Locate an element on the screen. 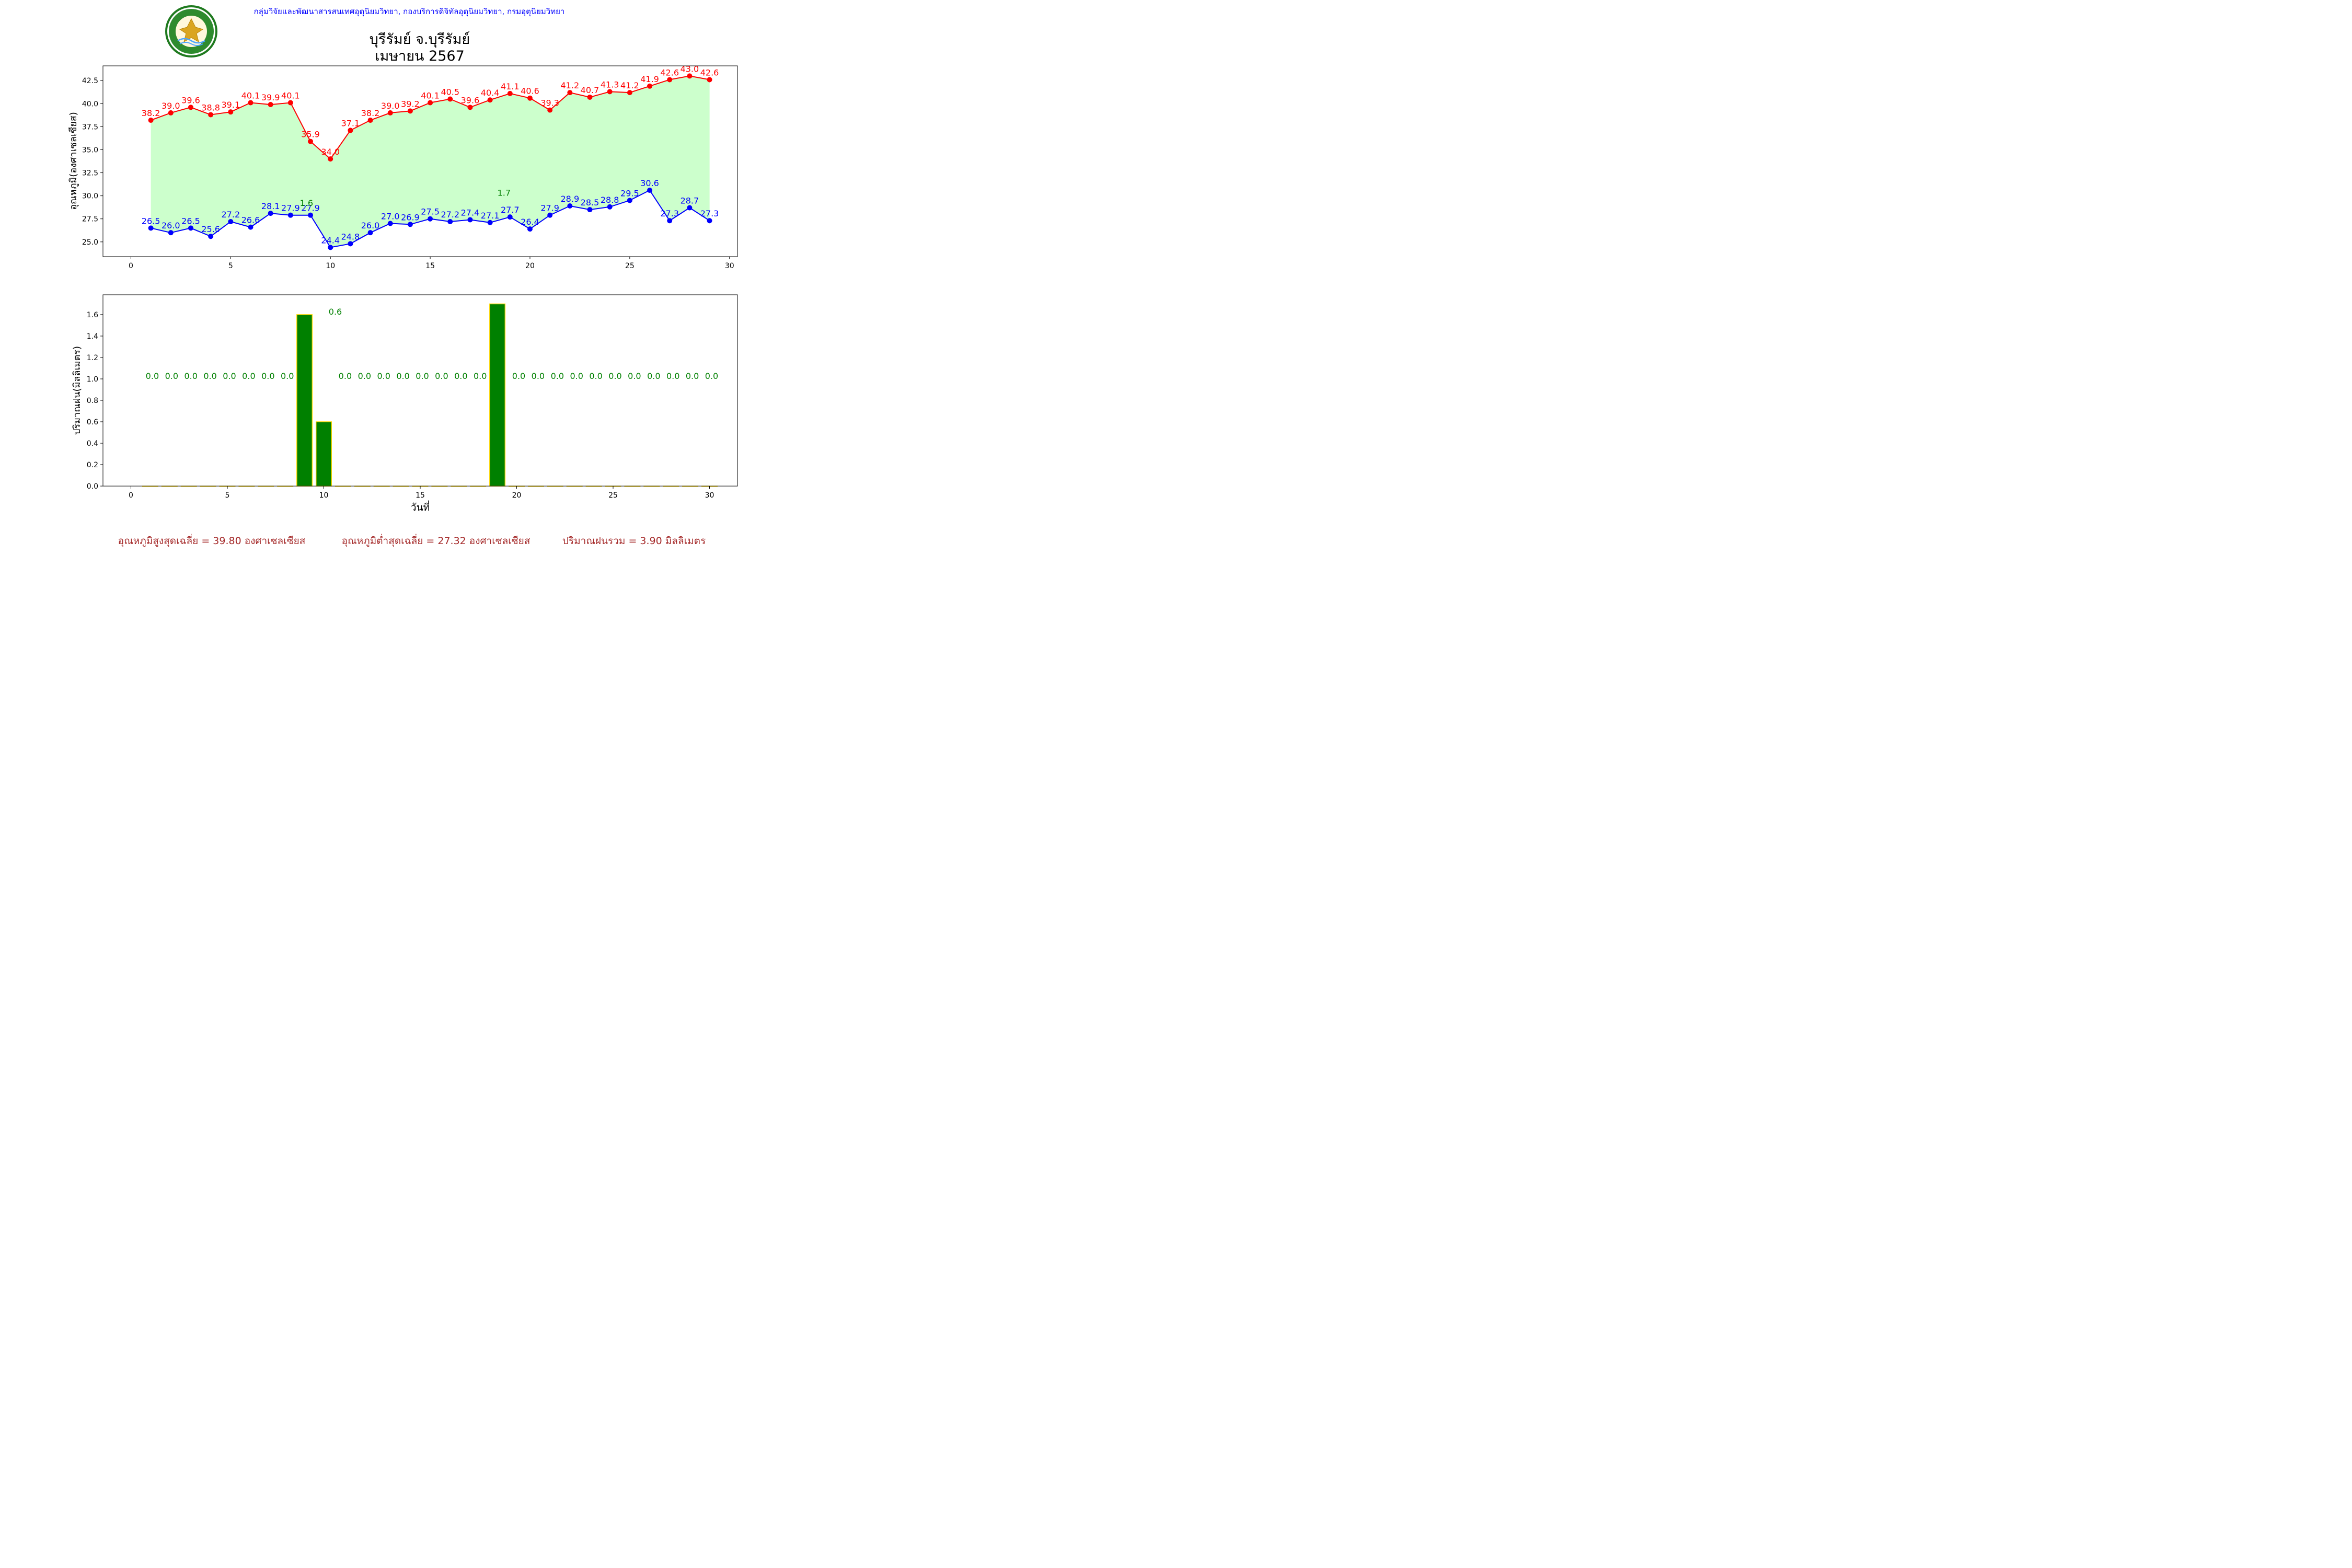 Image resolution: width=2352 pixels, height=1568 pixels. y-tick-label: 0.4 is located at coordinates (92, 444).